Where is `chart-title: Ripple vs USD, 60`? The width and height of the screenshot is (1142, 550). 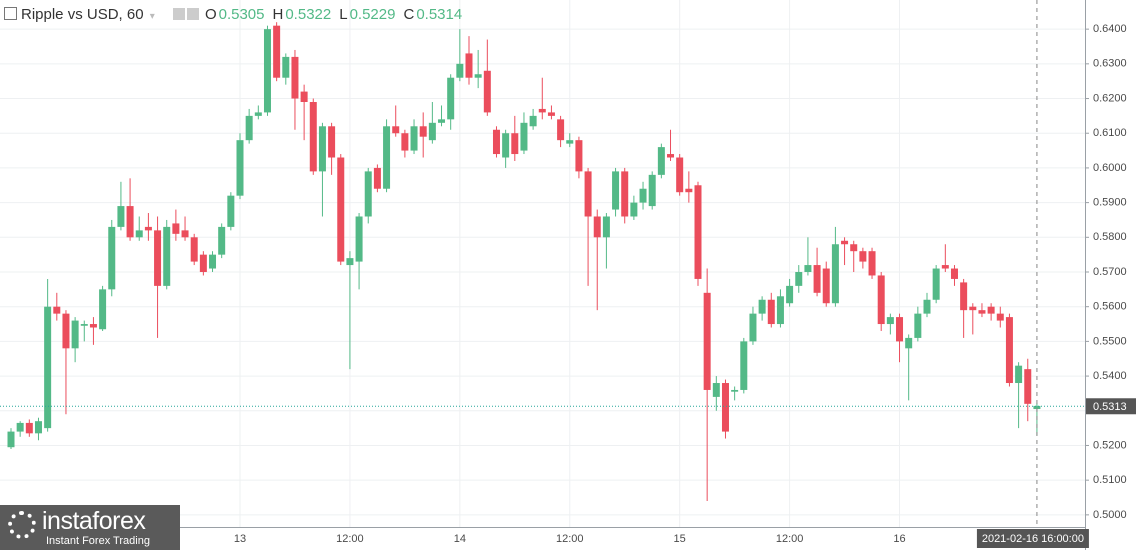 chart-title: Ripple vs USD, 60 is located at coordinates (82, 14).